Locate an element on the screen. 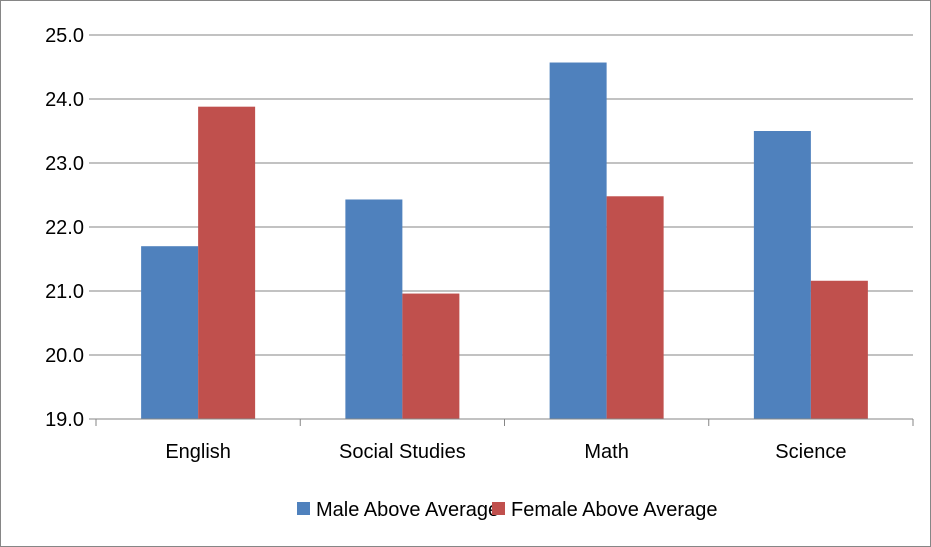 The width and height of the screenshot is (931, 547). bar-male-math is located at coordinates (578, 241).